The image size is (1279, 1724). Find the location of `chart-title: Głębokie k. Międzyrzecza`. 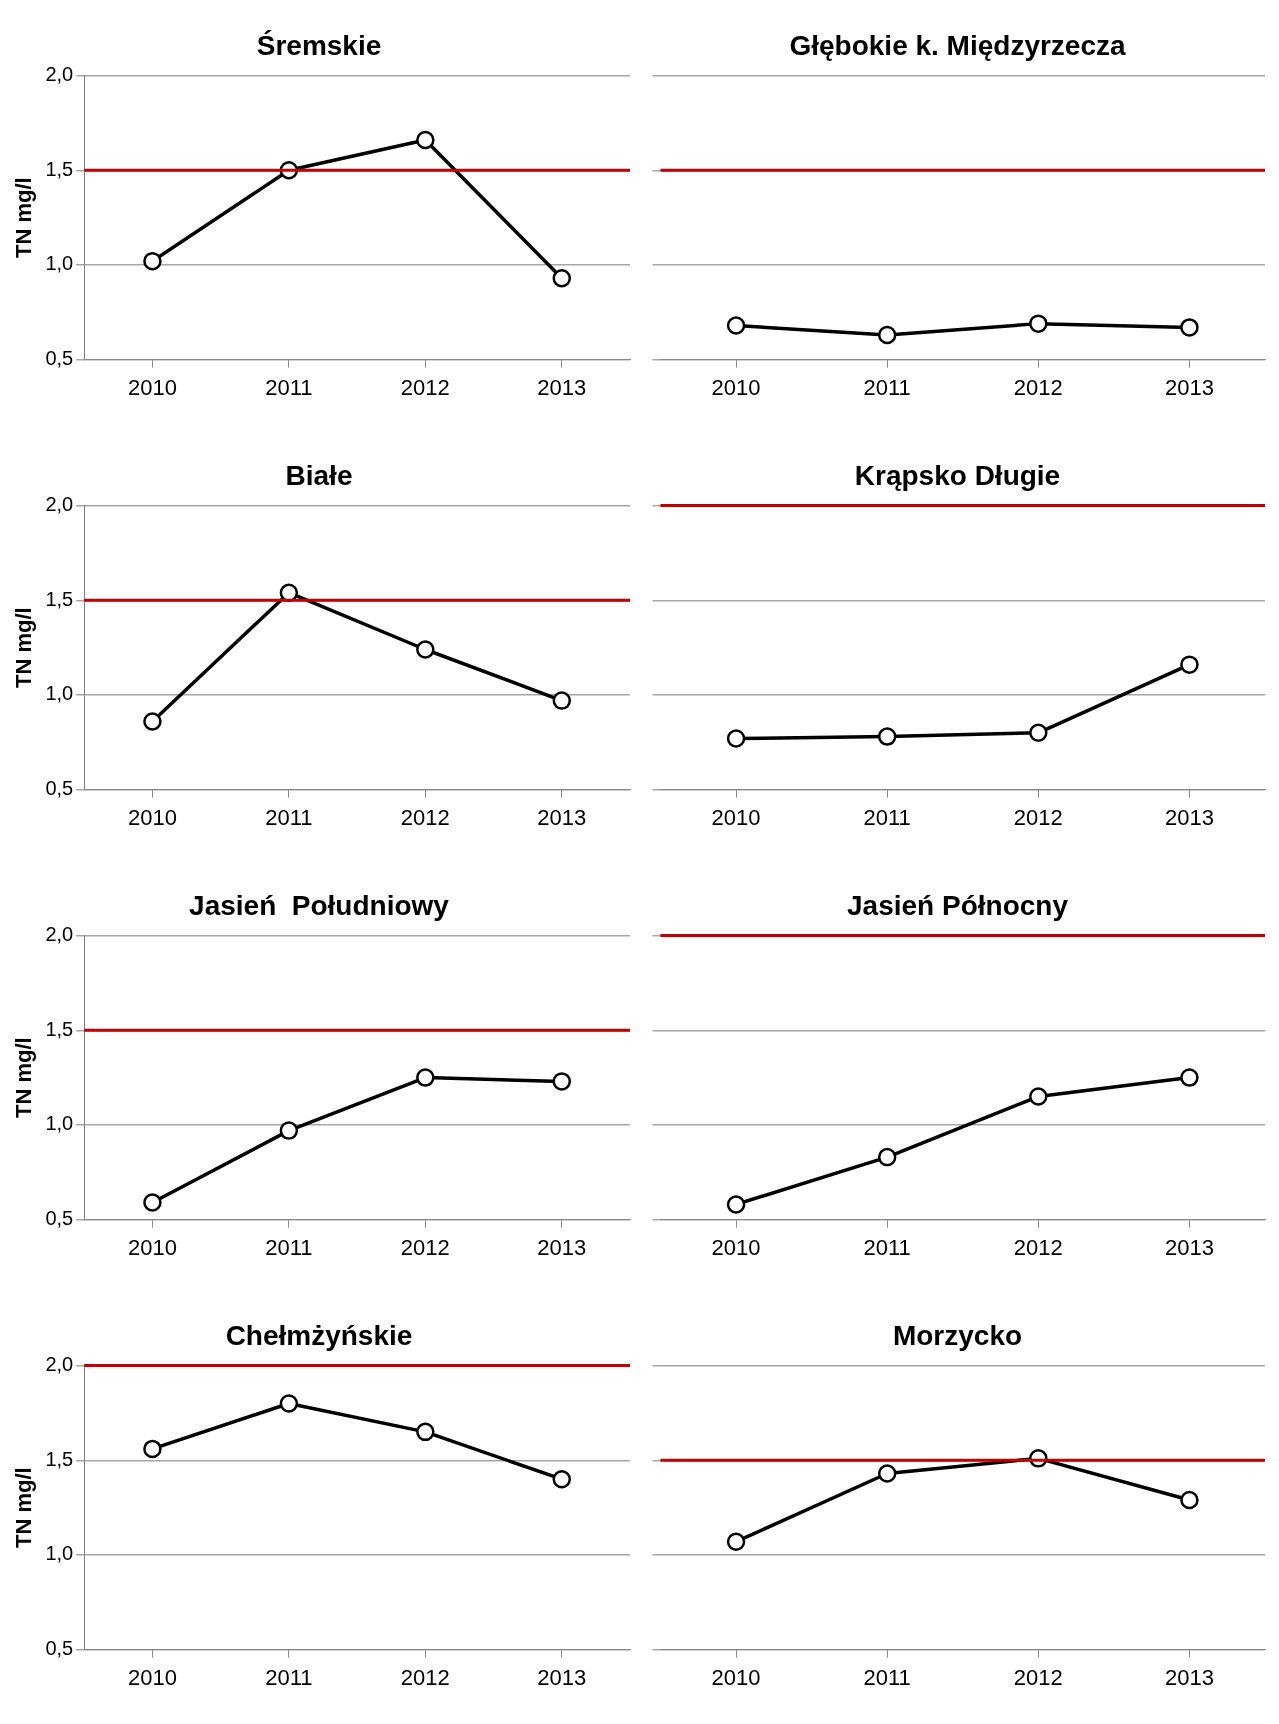

chart-title: Głębokie k. Międzyrzecza is located at coordinates (957, 45).